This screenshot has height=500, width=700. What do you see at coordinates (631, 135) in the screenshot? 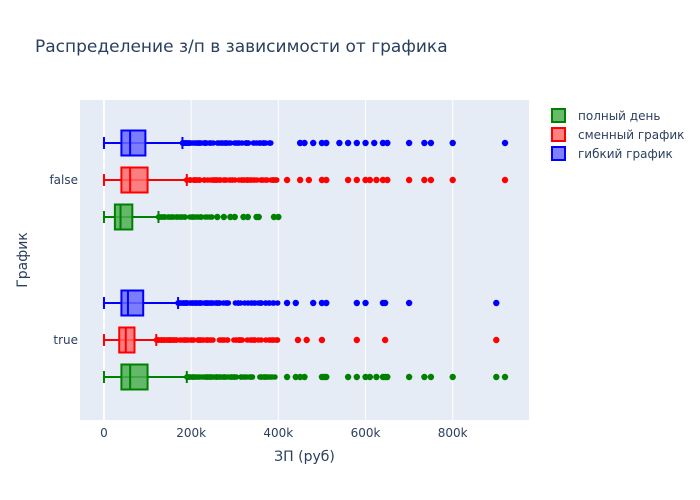
I see `legend-label: сменный график` at bounding box center [631, 135].